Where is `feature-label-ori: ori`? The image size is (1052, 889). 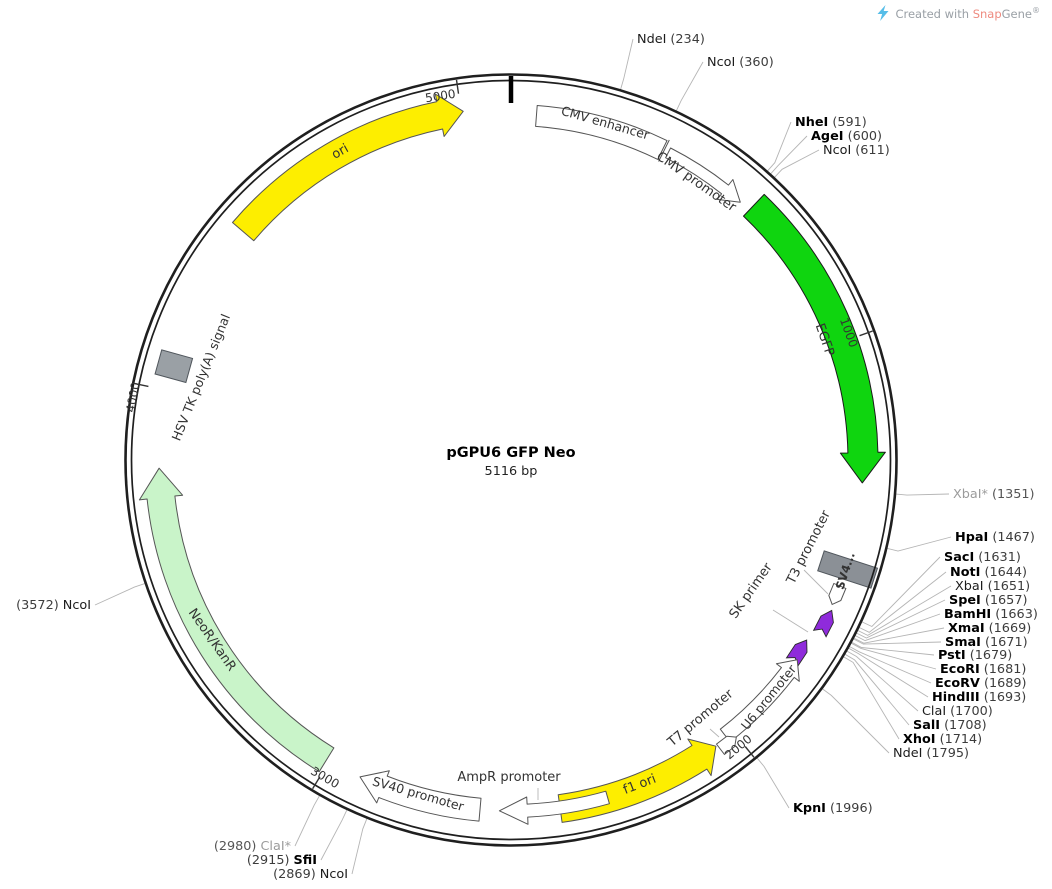
feature-label-ori: ori is located at coordinates (340, 151).